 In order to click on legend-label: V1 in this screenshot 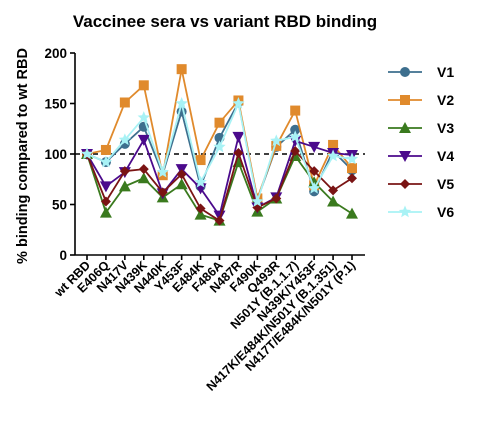, I will do `click(445, 72)`.